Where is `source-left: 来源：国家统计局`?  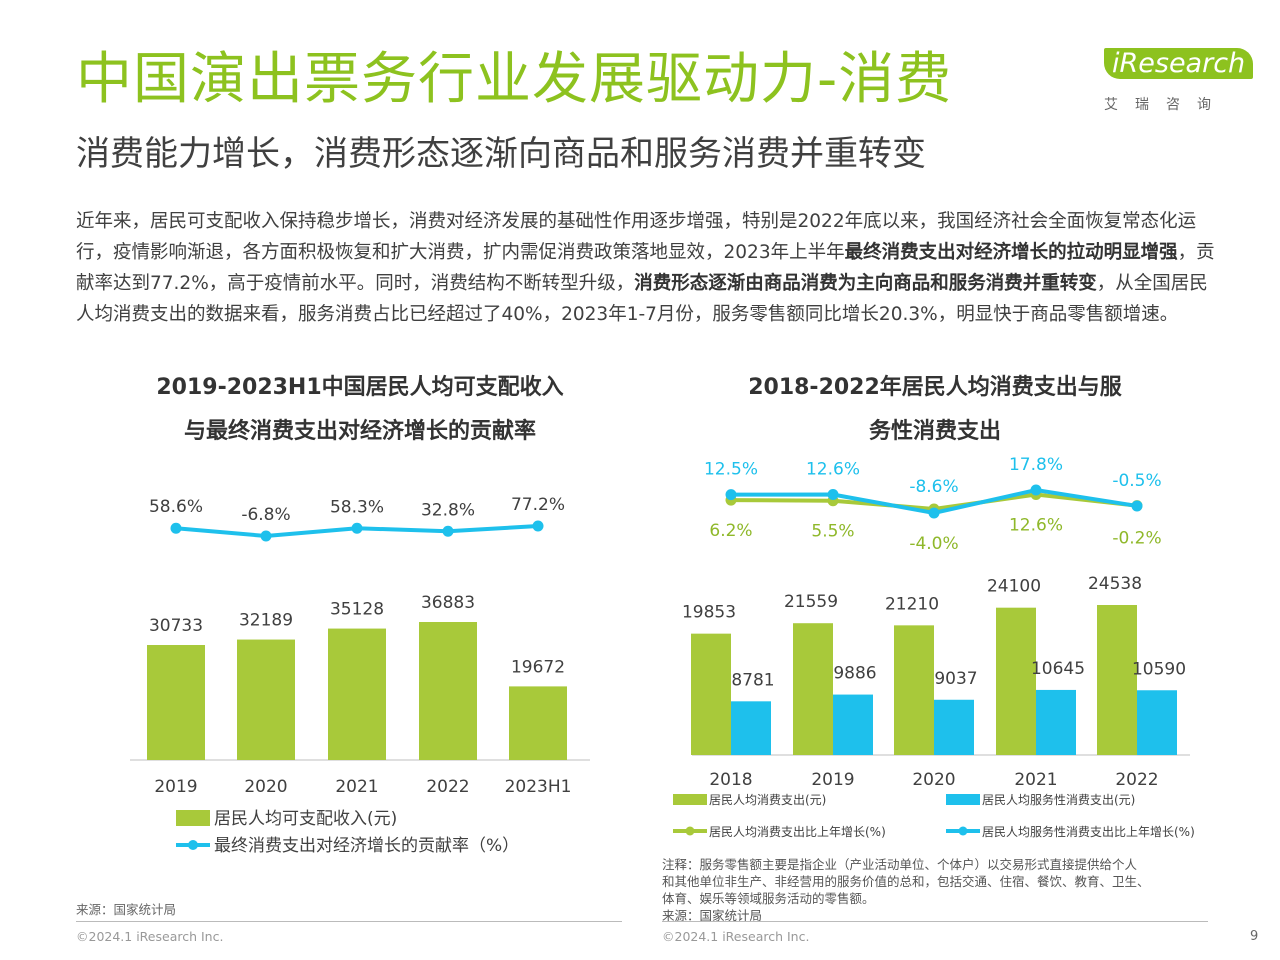
source-left: 来源：国家统计局 is located at coordinates (126, 909).